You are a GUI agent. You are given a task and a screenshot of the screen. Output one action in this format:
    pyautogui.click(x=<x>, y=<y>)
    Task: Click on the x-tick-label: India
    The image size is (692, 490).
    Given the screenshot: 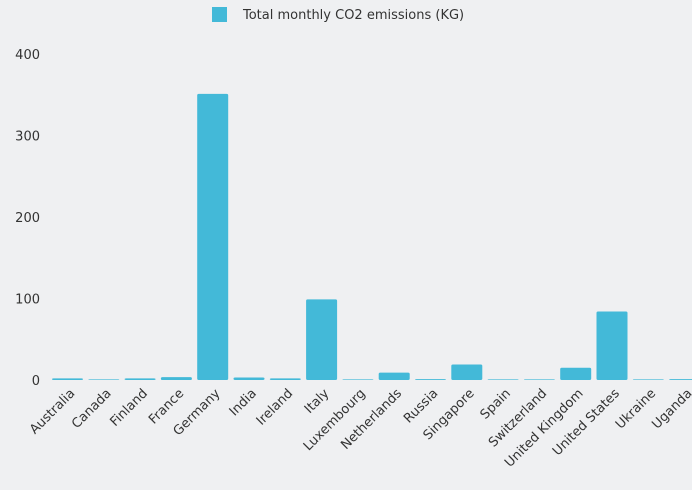 What is the action you would take?
    pyautogui.click(x=243, y=402)
    